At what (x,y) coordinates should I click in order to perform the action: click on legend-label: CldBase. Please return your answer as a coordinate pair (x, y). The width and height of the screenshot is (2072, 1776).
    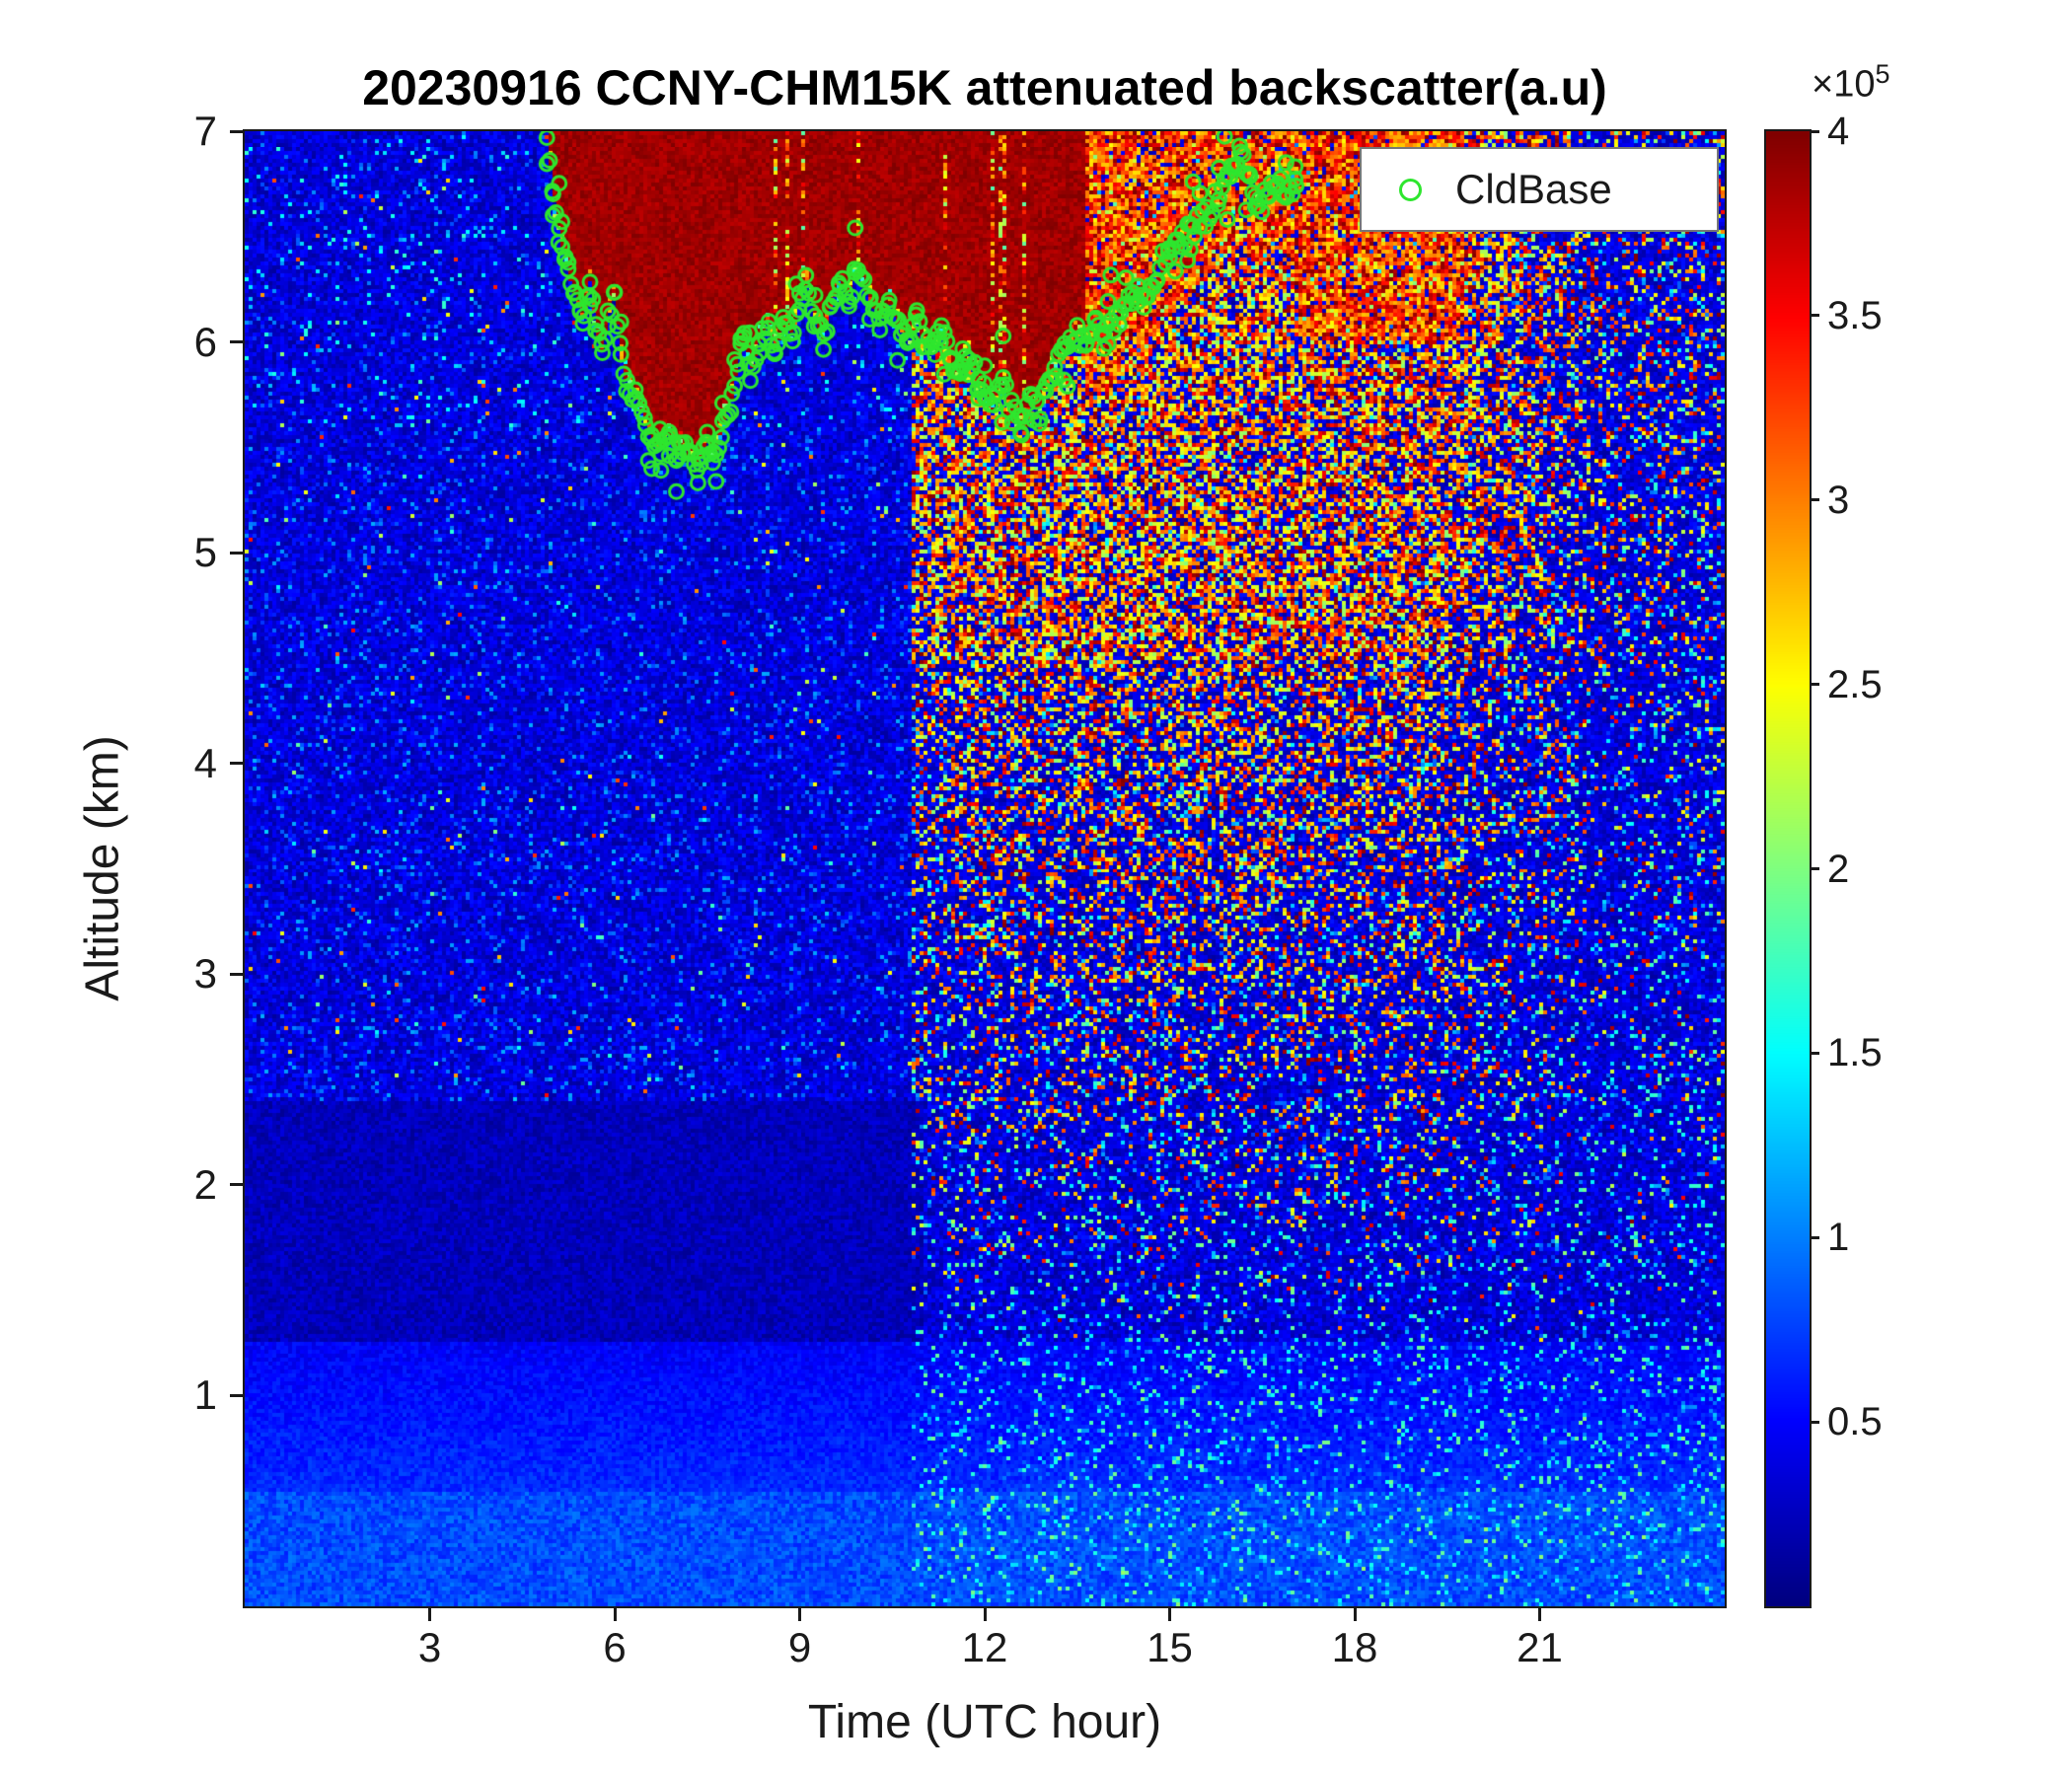
    Looking at the image, I should click on (1534, 189).